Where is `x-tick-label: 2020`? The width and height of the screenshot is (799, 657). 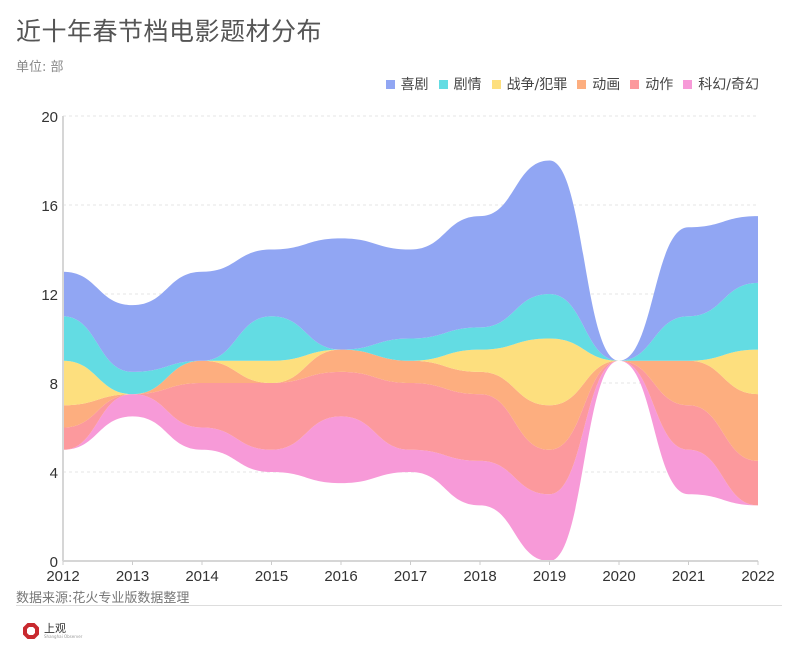 x-tick-label: 2020 is located at coordinates (618, 576).